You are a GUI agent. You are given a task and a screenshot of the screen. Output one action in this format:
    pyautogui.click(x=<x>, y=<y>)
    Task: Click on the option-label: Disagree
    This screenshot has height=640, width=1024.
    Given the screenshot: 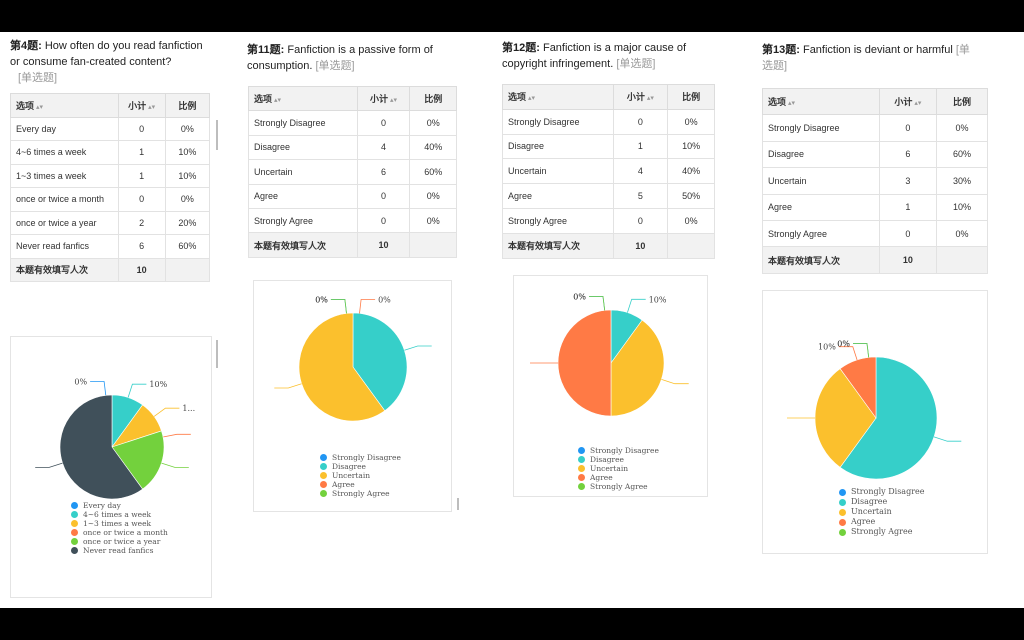 What is the action you would take?
    pyautogui.click(x=558, y=146)
    